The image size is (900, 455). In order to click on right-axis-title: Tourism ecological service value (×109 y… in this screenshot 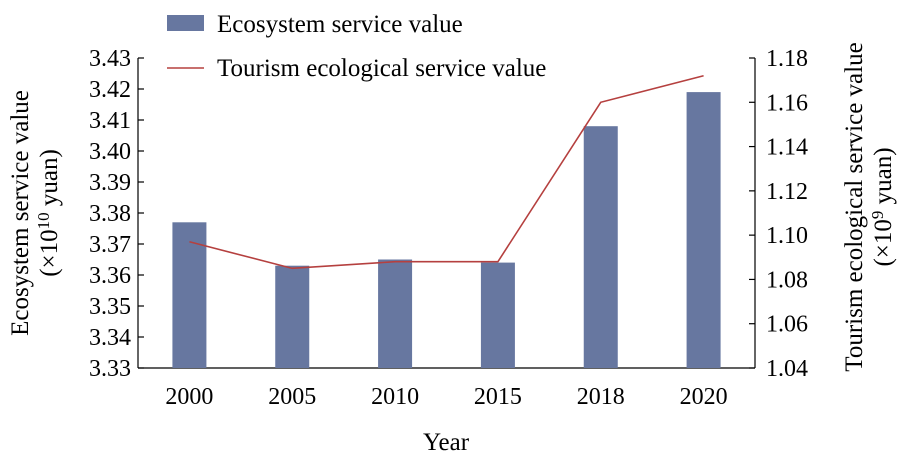, I will do `click(869, 206)`.